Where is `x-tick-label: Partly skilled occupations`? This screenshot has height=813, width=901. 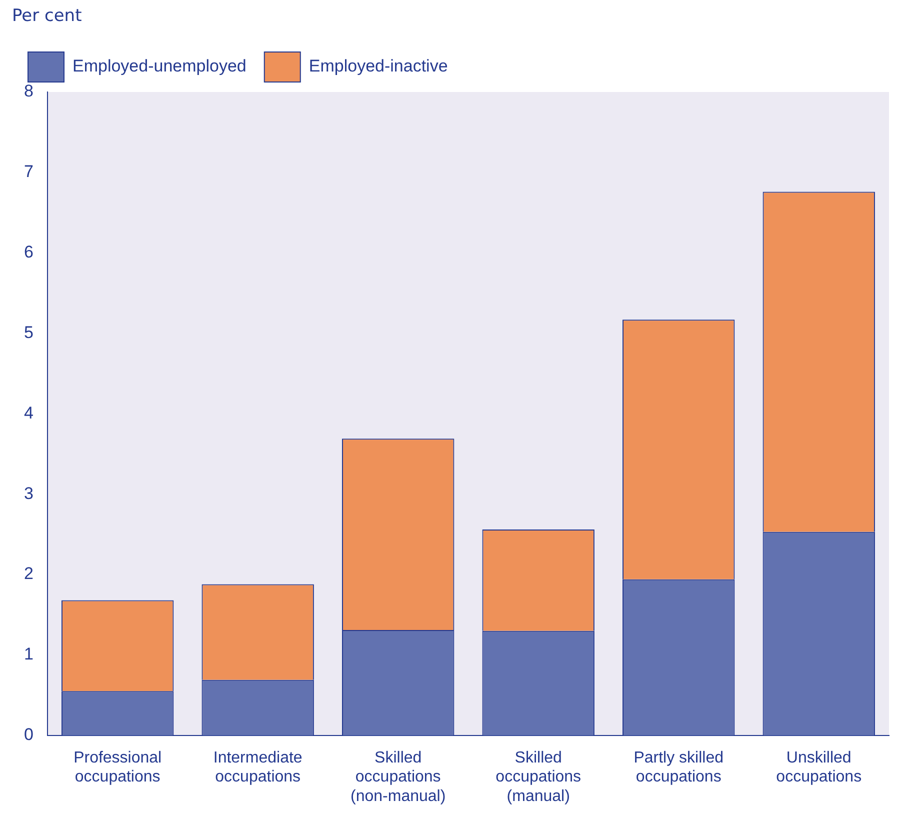
x-tick-label: Partly skilled occupations is located at coordinates (679, 767).